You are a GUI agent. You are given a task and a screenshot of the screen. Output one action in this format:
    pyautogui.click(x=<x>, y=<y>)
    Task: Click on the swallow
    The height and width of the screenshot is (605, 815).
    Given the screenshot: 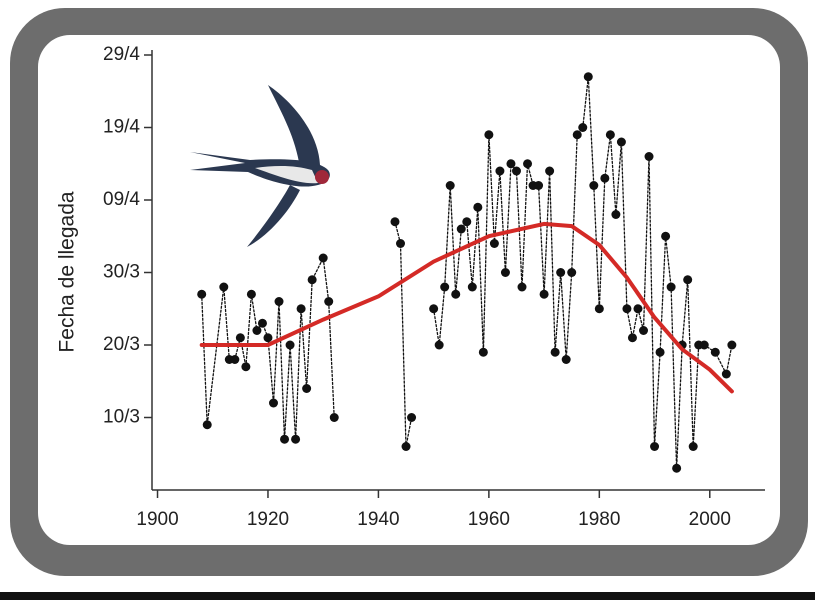 What is the action you would take?
    pyautogui.click(x=260, y=166)
    